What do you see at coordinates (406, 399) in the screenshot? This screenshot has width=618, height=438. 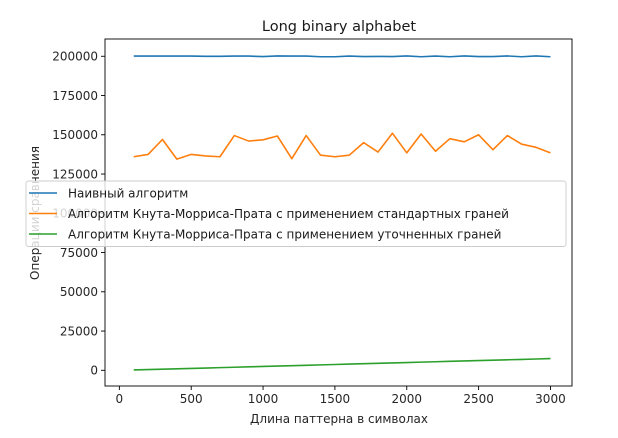 I see `x-tick-label: 2000` at bounding box center [406, 399].